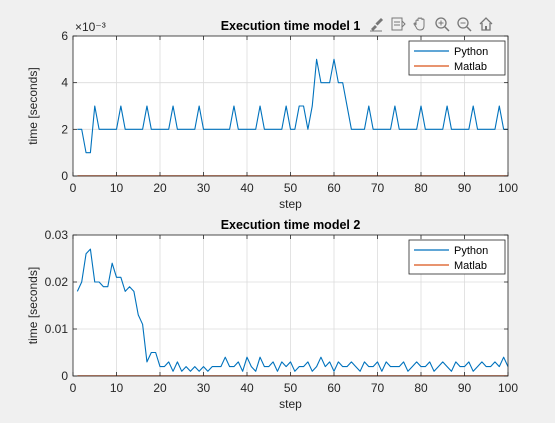 The width and height of the screenshot is (555, 423). Describe the element at coordinates (464, 24) in the screenshot. I see `zoom-out-icon` at that location.